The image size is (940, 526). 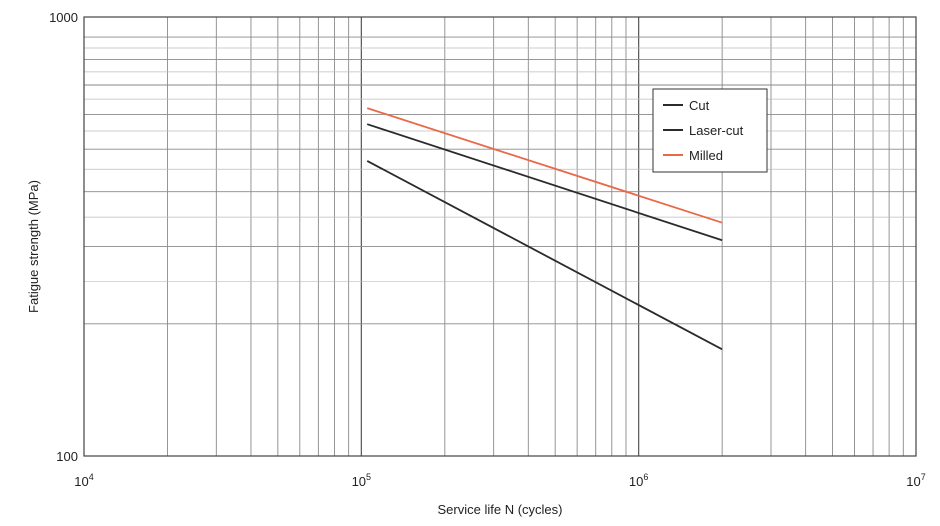 I want to click on y-axis-title: Fatigue strength (MPa), so click(x=33, y=246).